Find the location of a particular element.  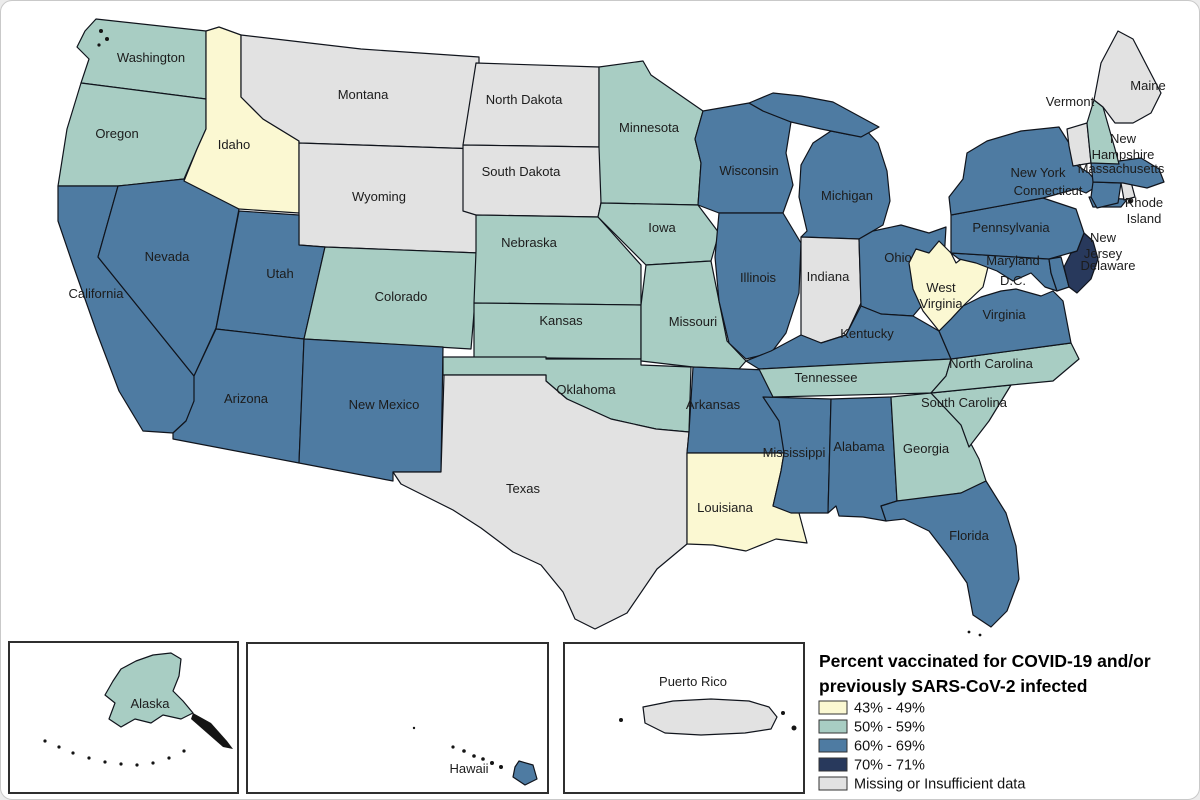

state-label-d-c: D.C. is located at coordinates (1013, 280).